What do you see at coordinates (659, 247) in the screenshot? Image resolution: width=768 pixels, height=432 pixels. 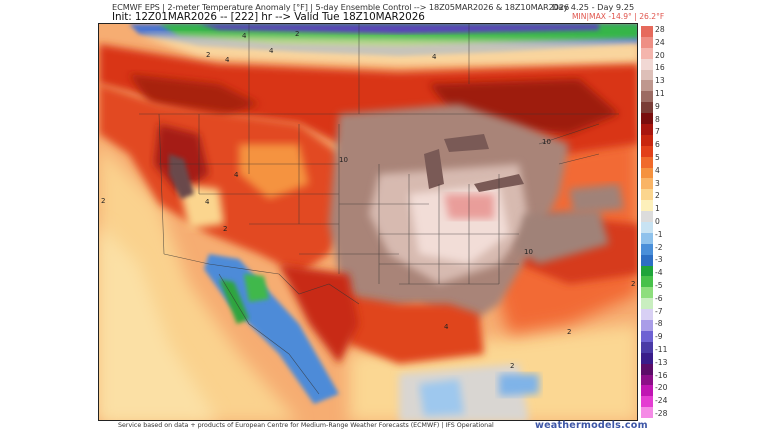 I see `color-scale-tick: -2` at bounding box center [659, 247].